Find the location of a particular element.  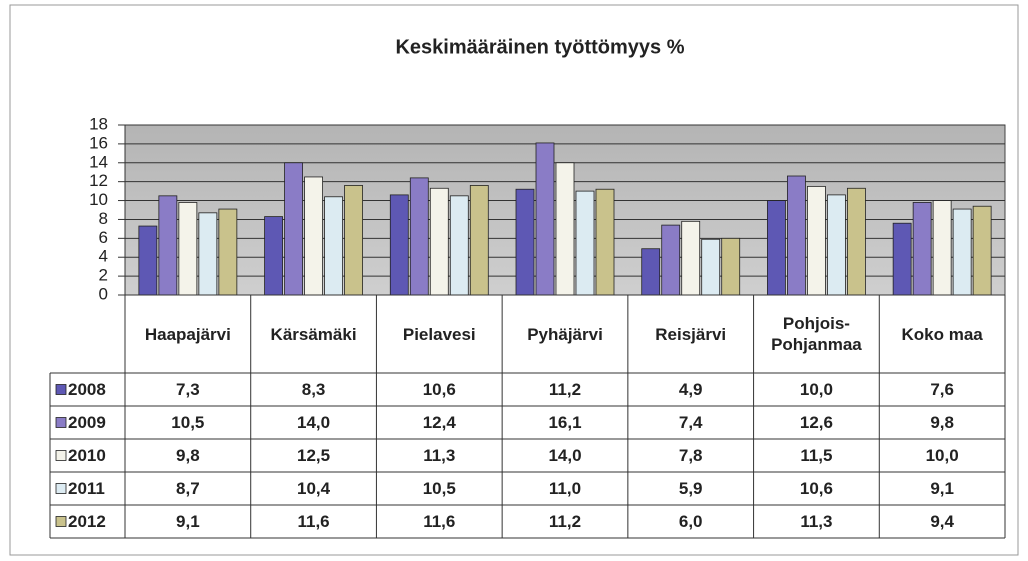

data-table-value: 8,7 is located at coordinates (188, 488).